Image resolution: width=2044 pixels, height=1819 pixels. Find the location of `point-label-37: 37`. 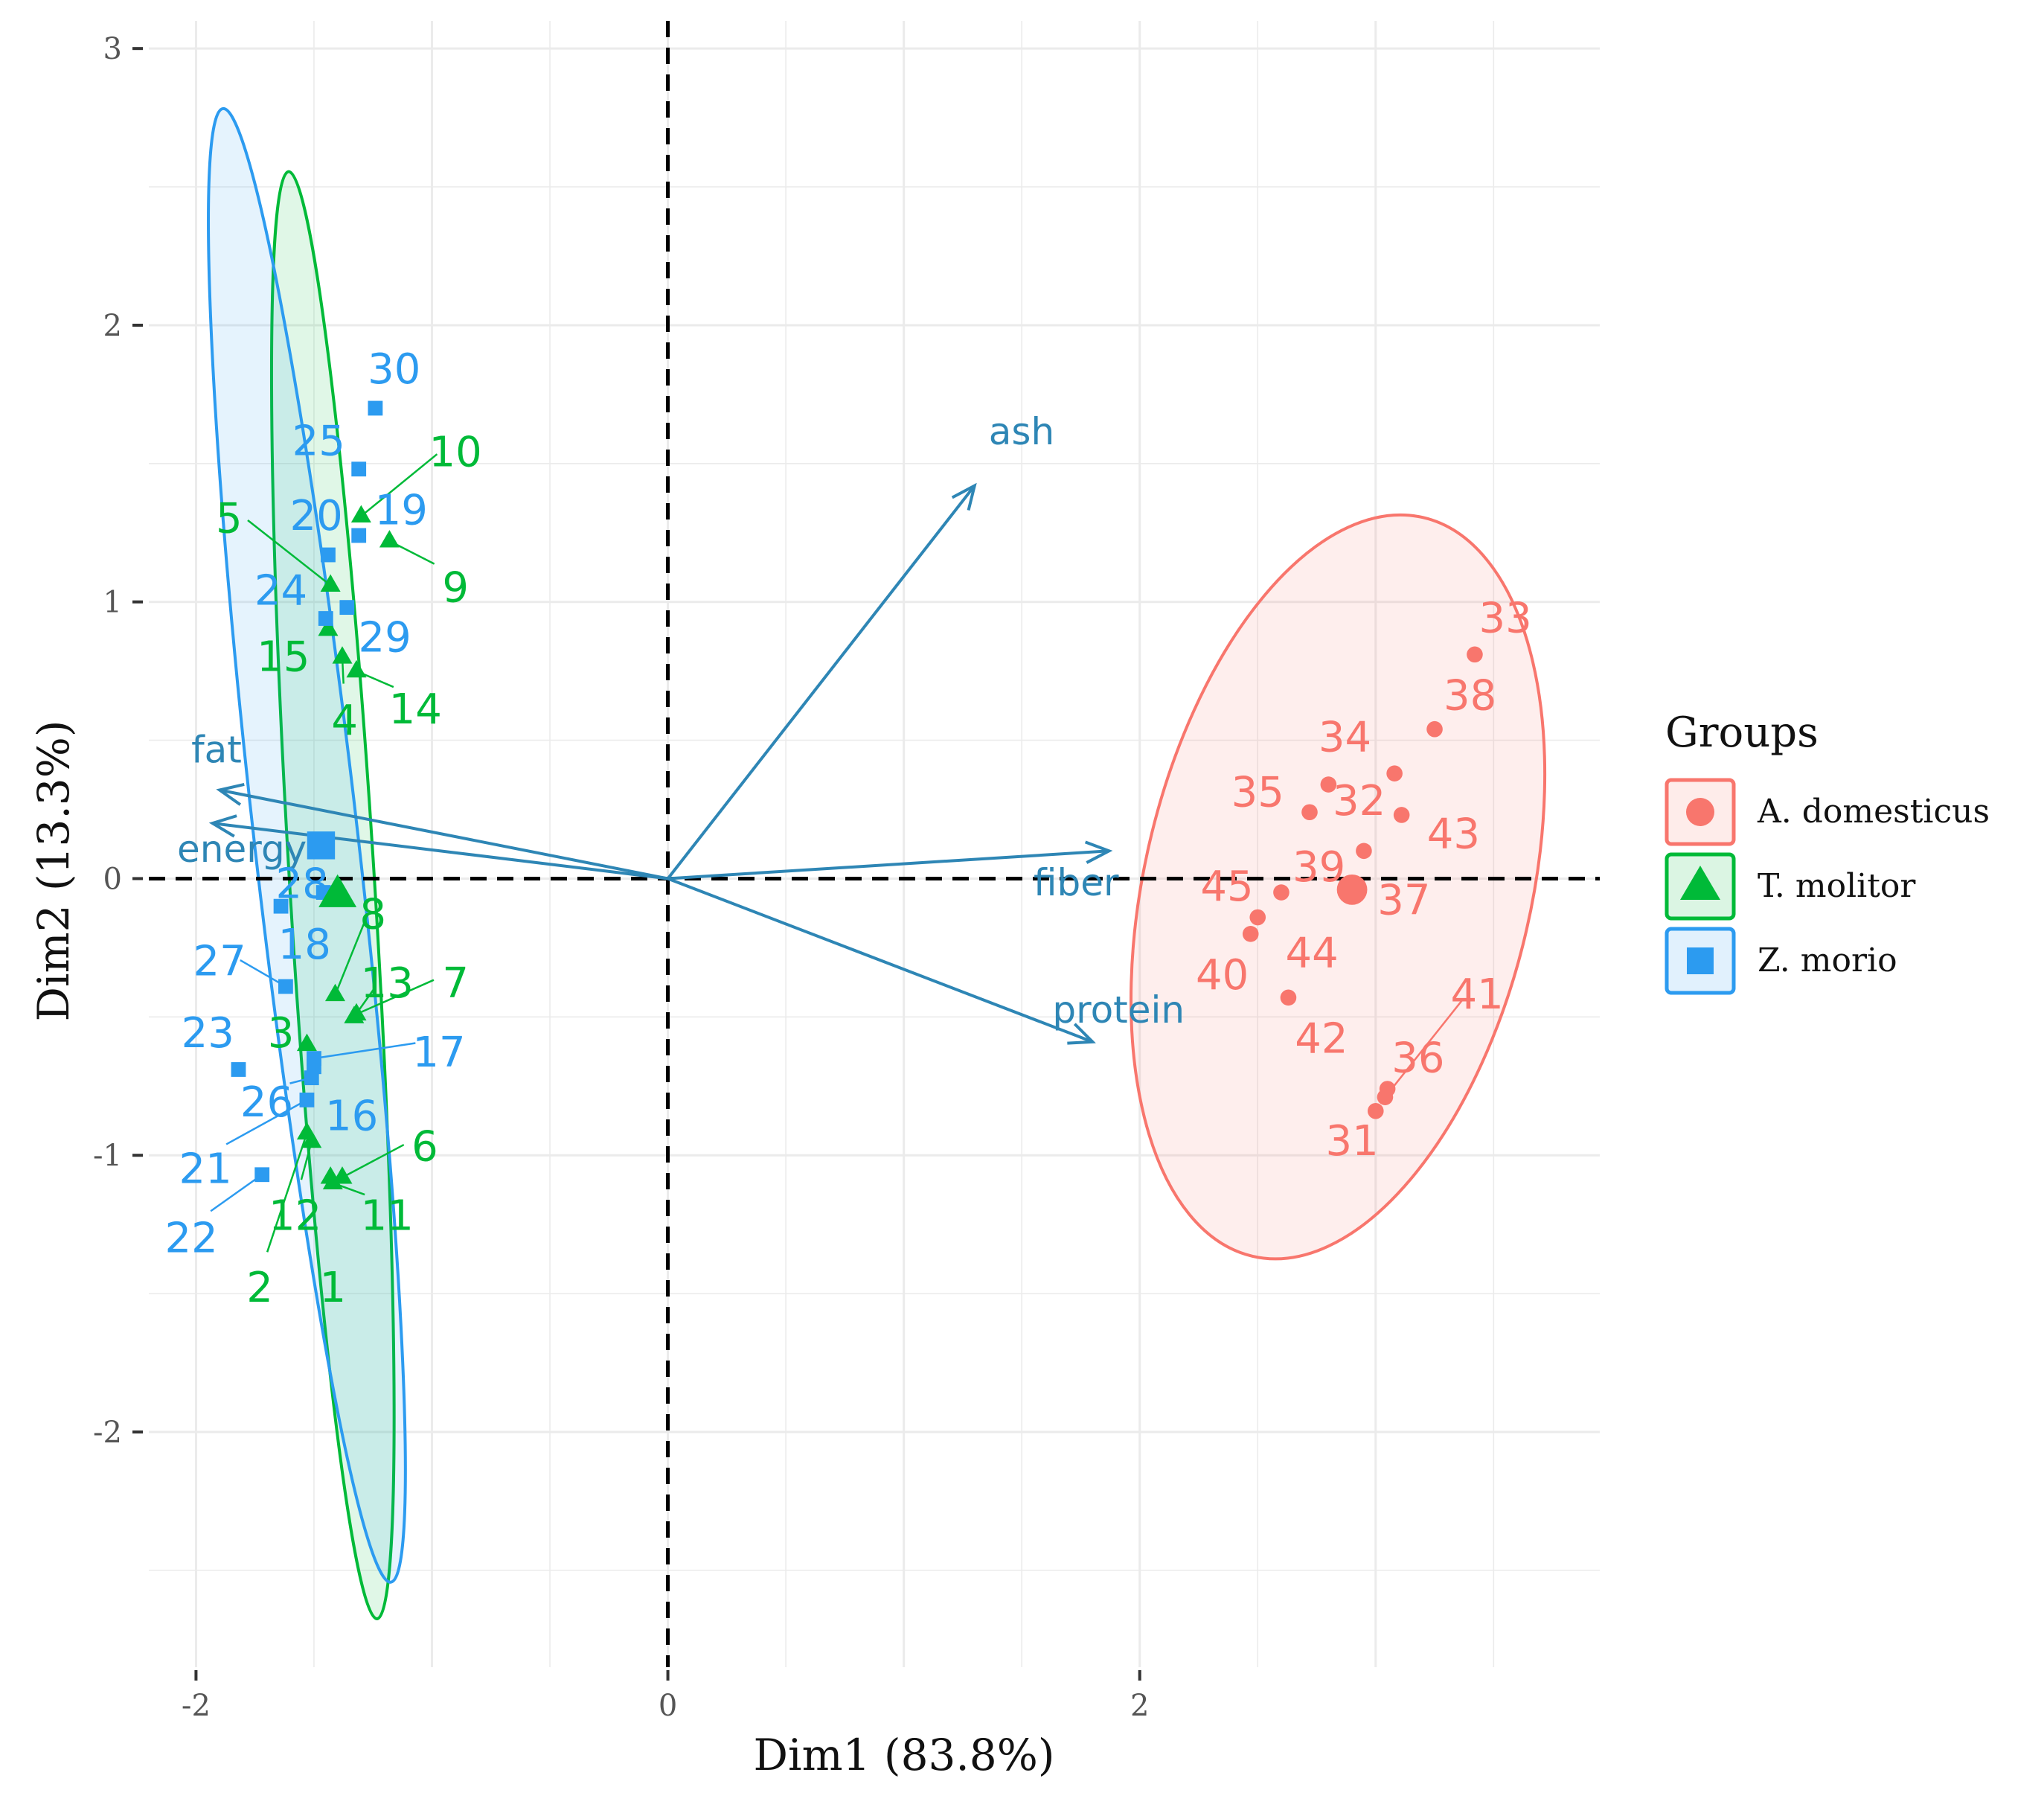

point-label-37: 37 is located at coordinates (1403, 901).